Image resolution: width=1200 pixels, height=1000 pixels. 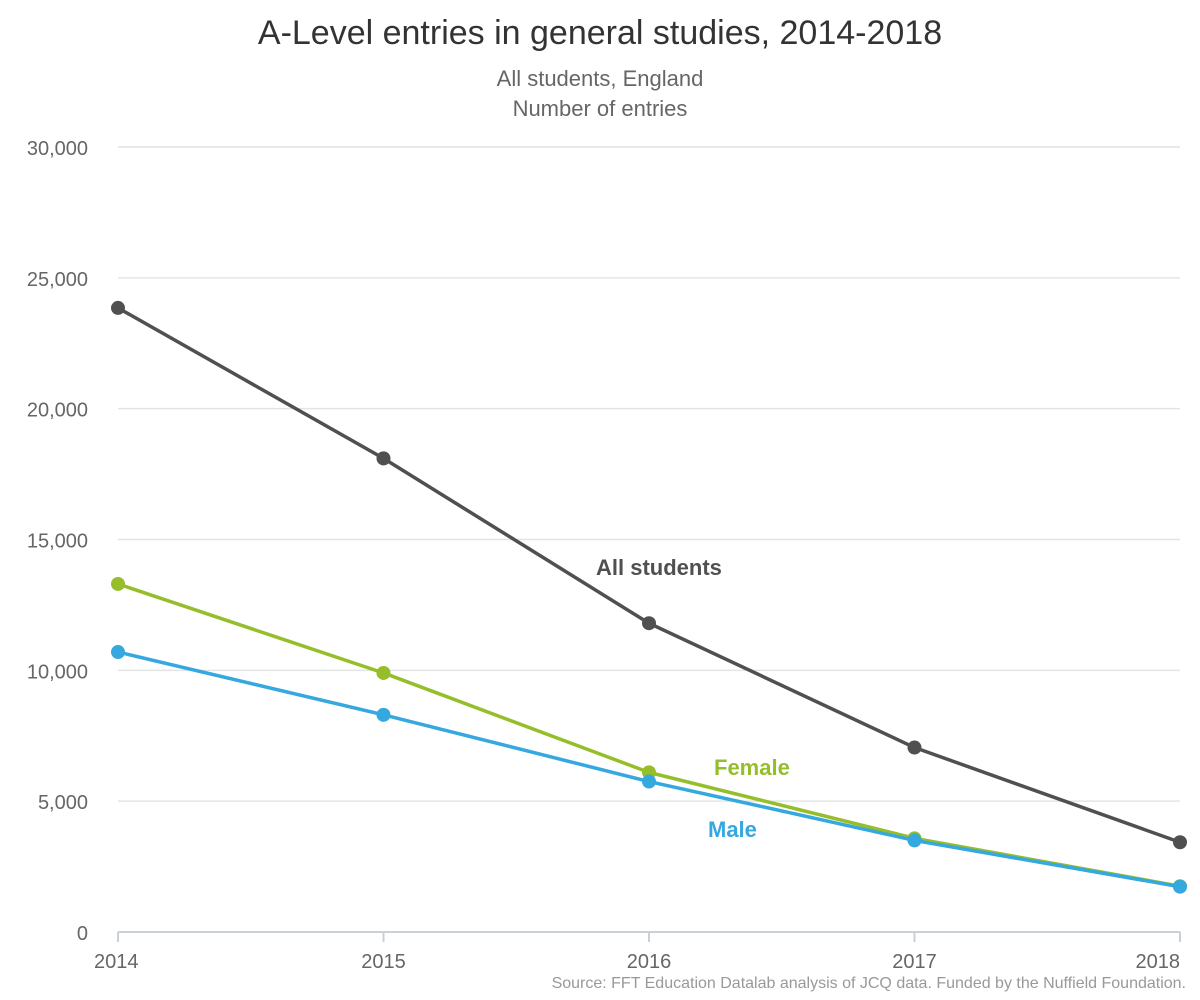 What do you see at coordinates (693, 698) in the screenshot?
I see `series-labels: All students Female Male` at bounding box center [693, 698].